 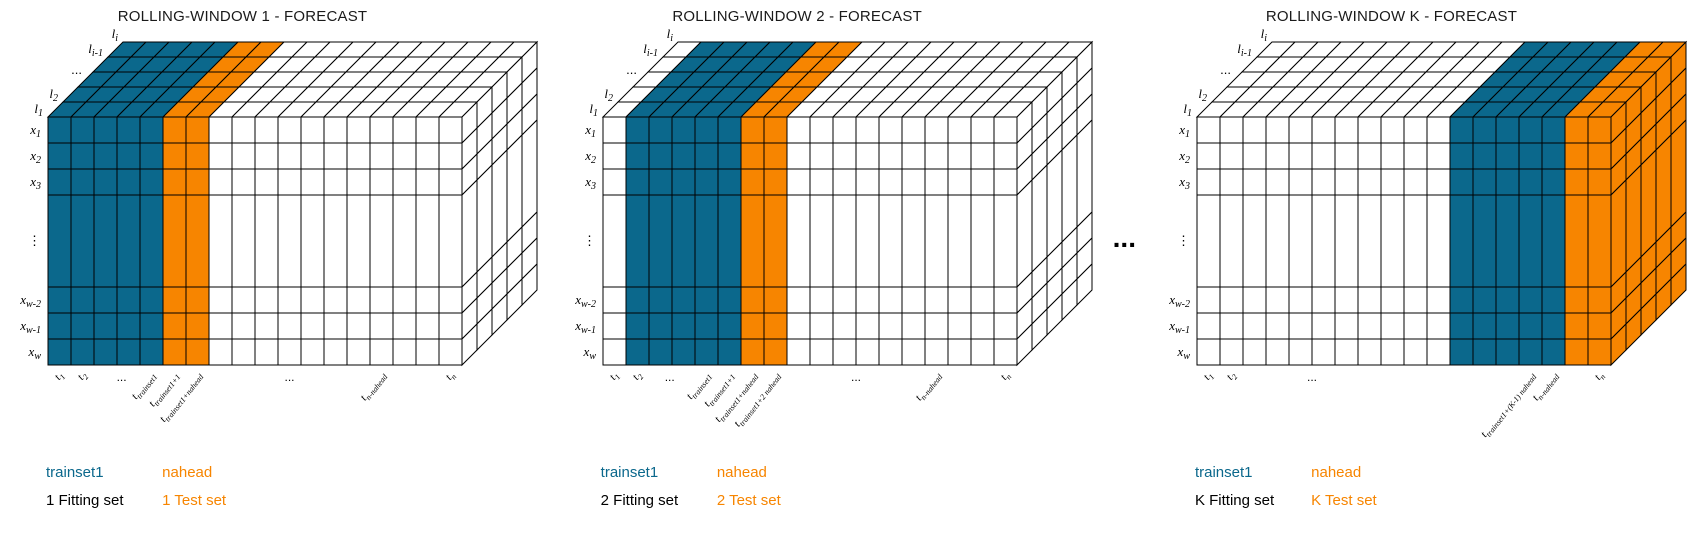 I want to click on legend-set-row: 2 Fitting set 2 Test set, so click(x=850, y=500).